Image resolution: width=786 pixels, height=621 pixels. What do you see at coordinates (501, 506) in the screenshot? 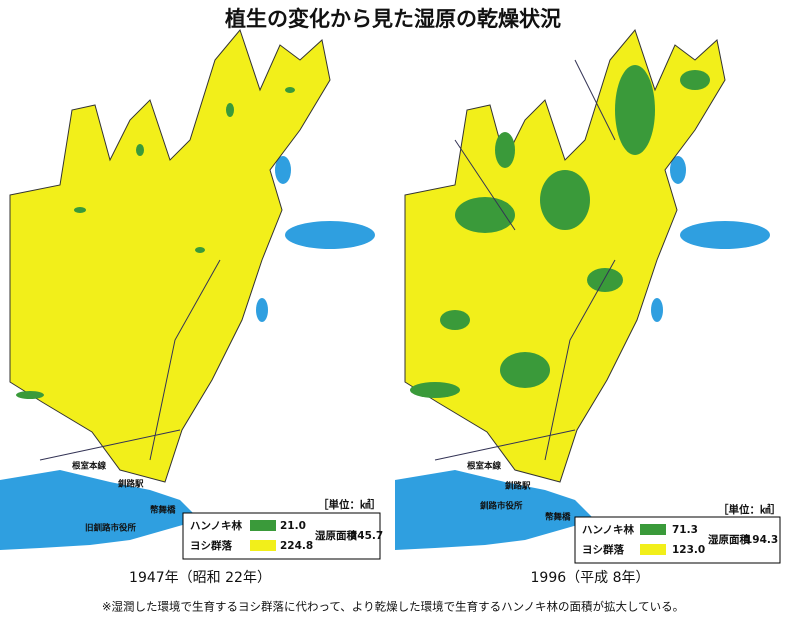
I see `place-label: 釧路市役所` at bounding box center [501, 506].